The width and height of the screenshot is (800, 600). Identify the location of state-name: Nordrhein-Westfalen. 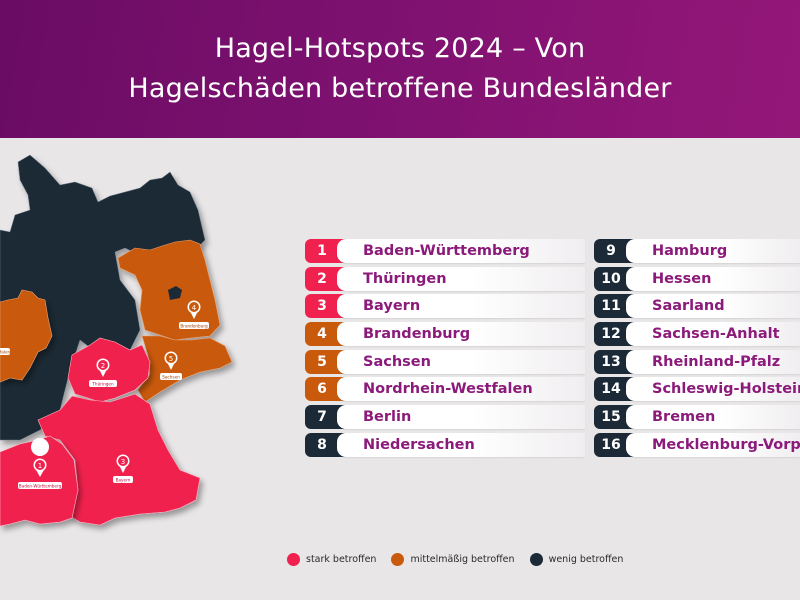
(448, 389).